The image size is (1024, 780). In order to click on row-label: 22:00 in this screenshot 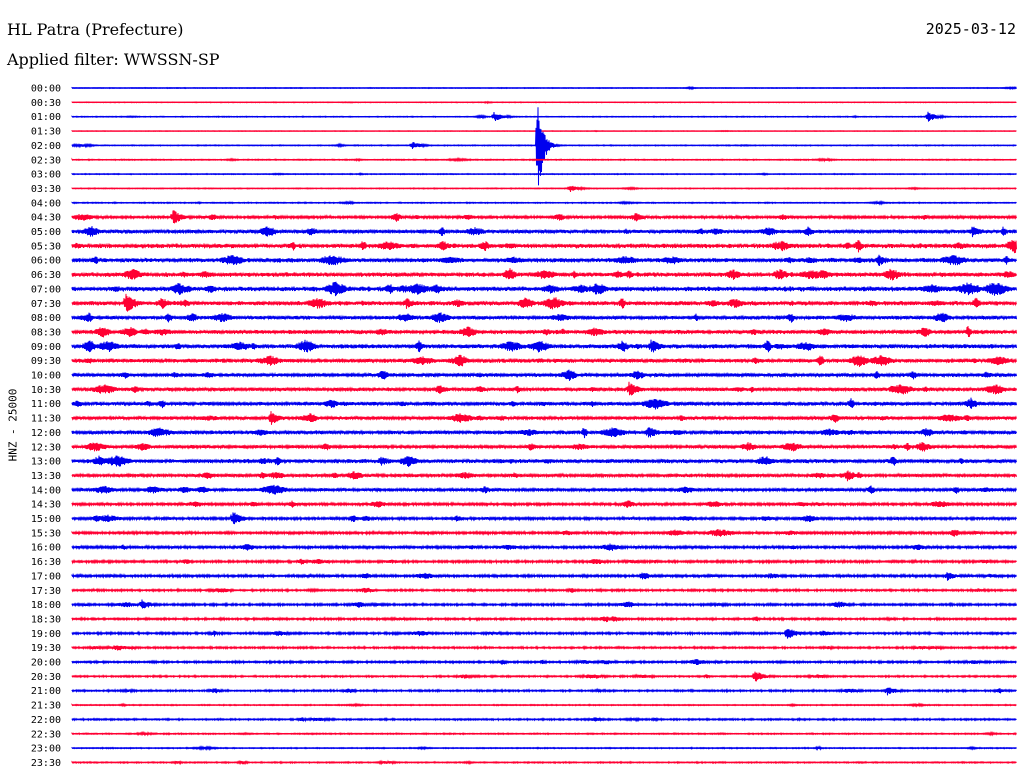, I will do `click(46, 720)`.